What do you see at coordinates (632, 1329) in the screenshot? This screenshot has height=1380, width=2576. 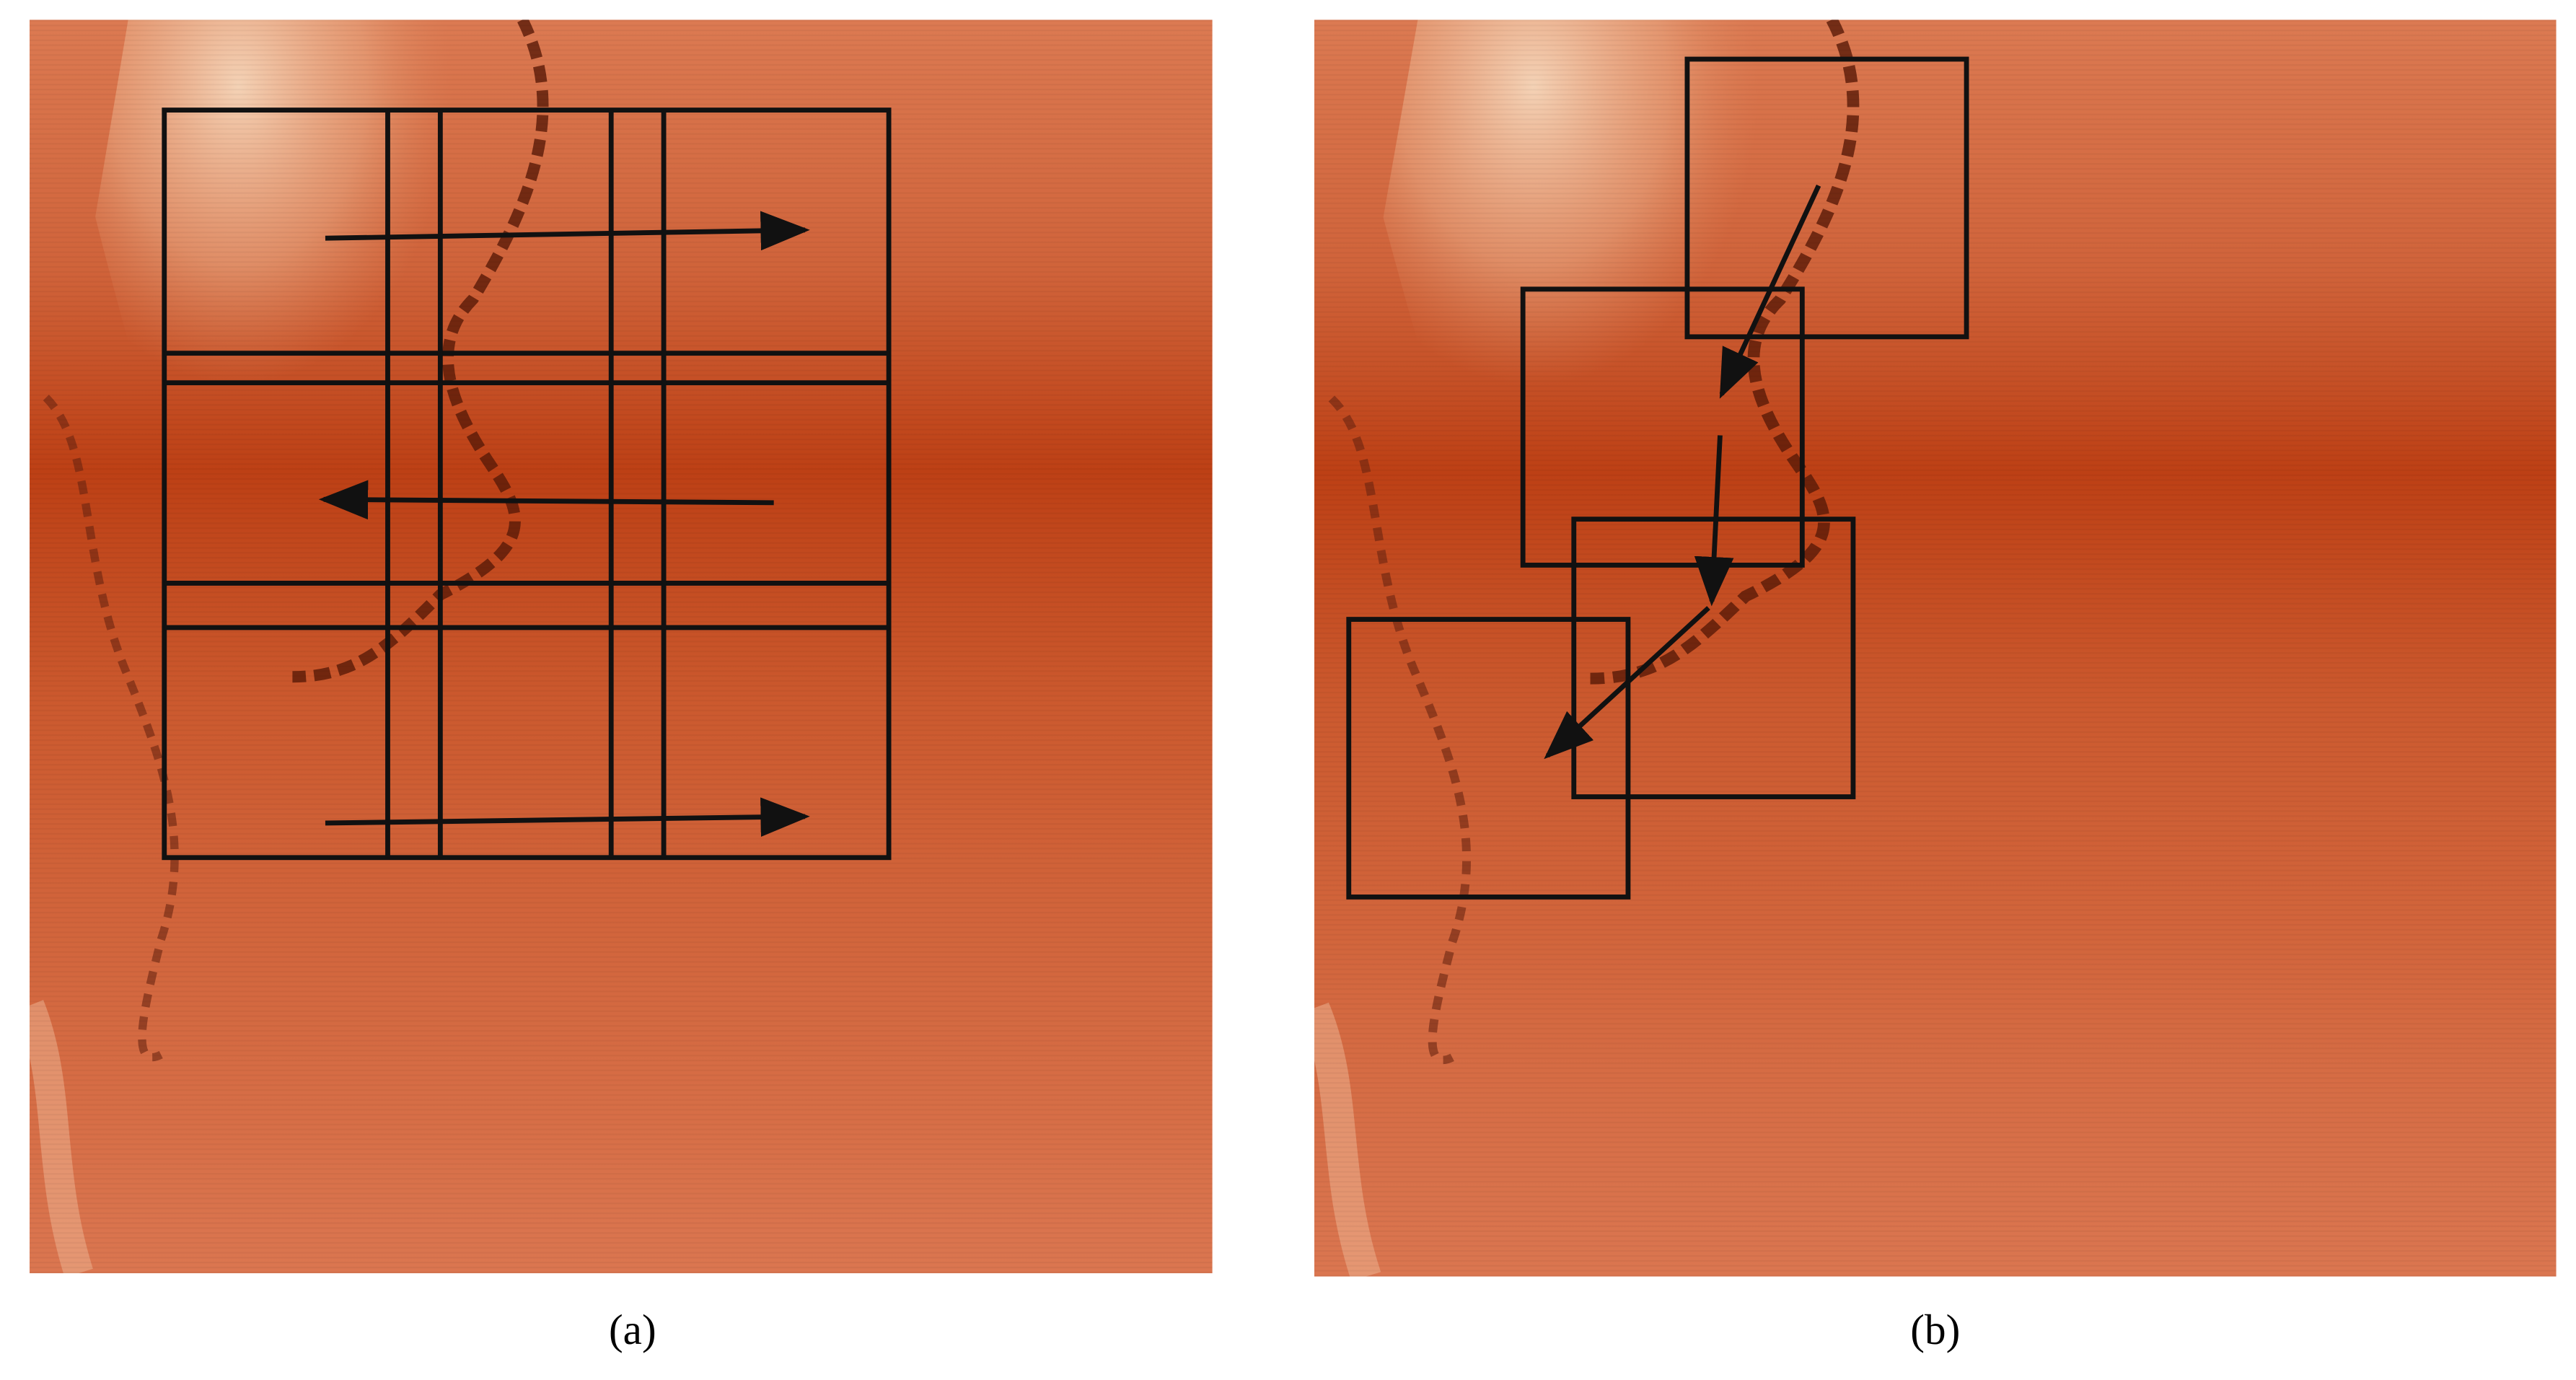 I see `panel-label: (a)` at bounding box center [632, 1329].